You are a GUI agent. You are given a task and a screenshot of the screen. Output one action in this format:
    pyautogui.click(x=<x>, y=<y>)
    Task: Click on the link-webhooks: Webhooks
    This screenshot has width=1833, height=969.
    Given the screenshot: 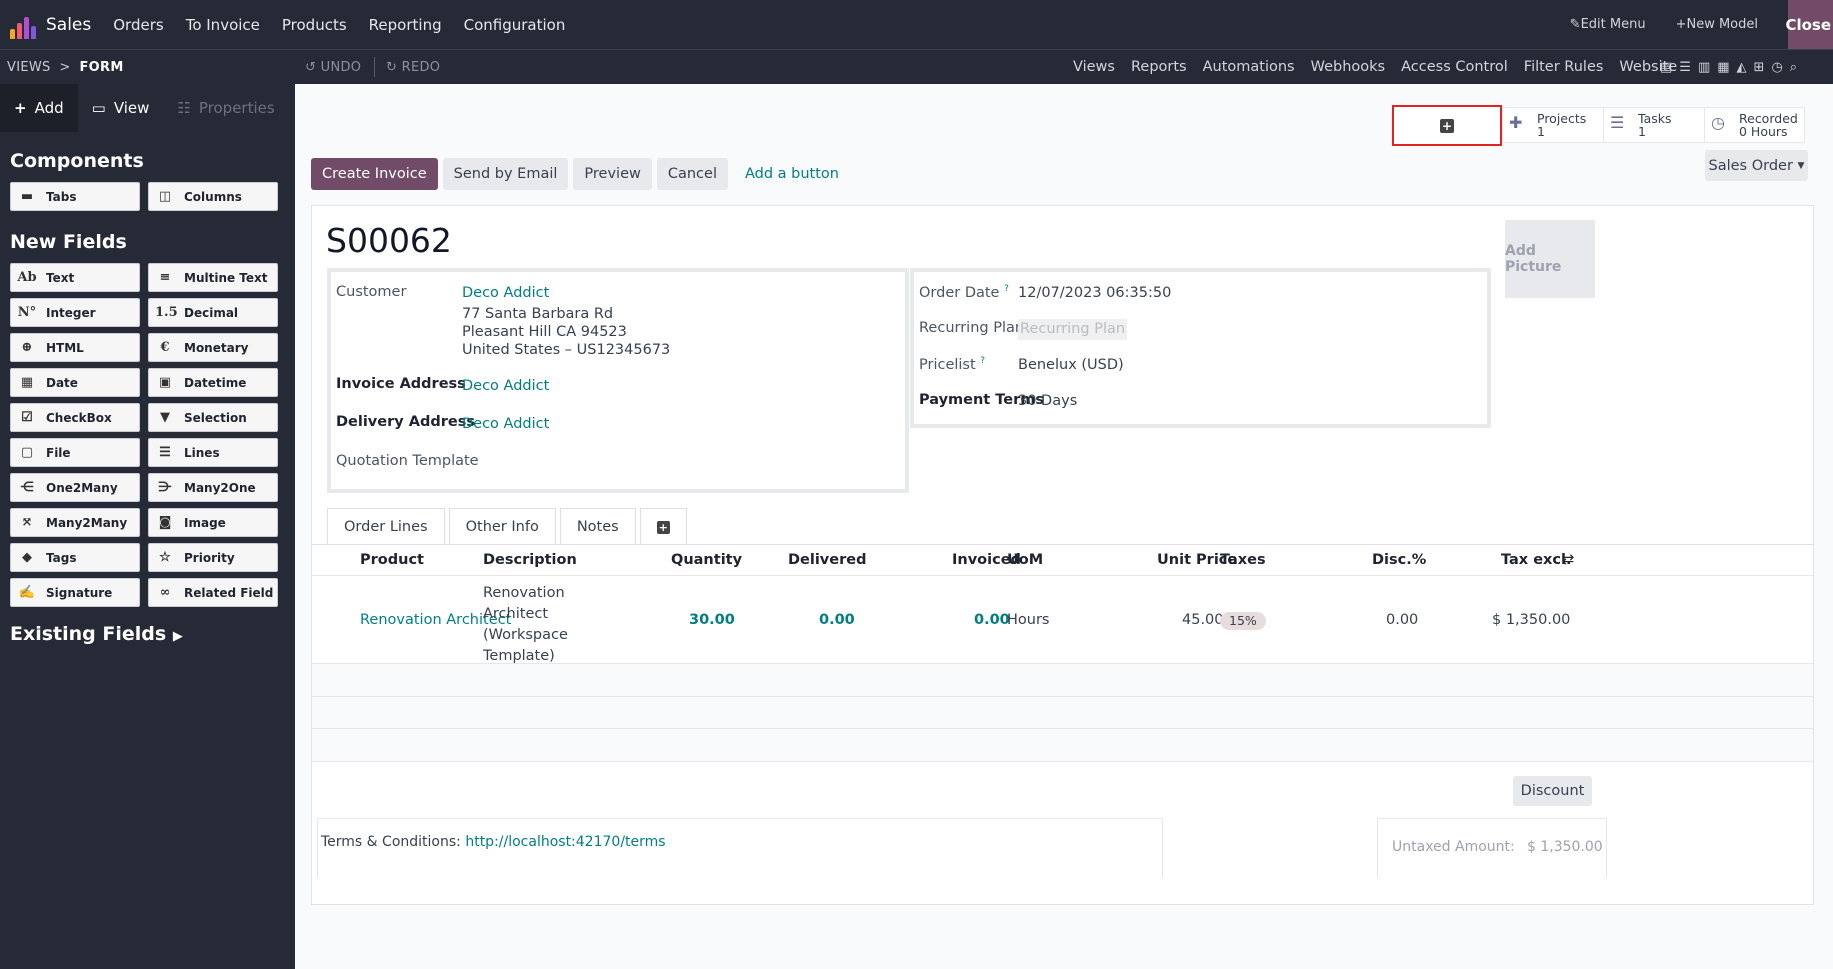 What is the action you would take?
    pyautogui.click(x=1348, y=67)
    